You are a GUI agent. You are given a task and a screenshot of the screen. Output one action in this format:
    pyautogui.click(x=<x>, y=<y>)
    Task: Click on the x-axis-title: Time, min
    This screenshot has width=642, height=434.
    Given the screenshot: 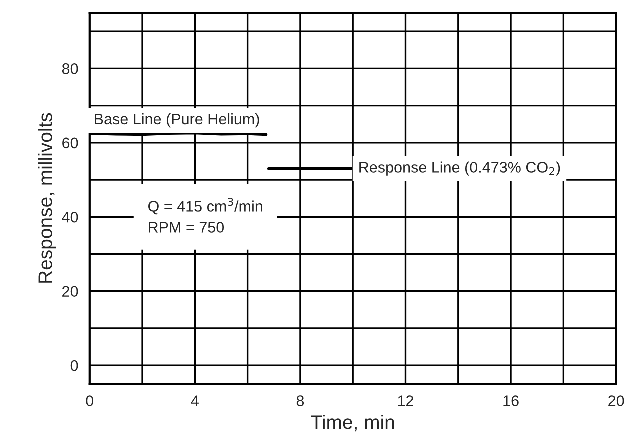 What is the action you would take?
    pyautogui.click(x=352, y=423)
    